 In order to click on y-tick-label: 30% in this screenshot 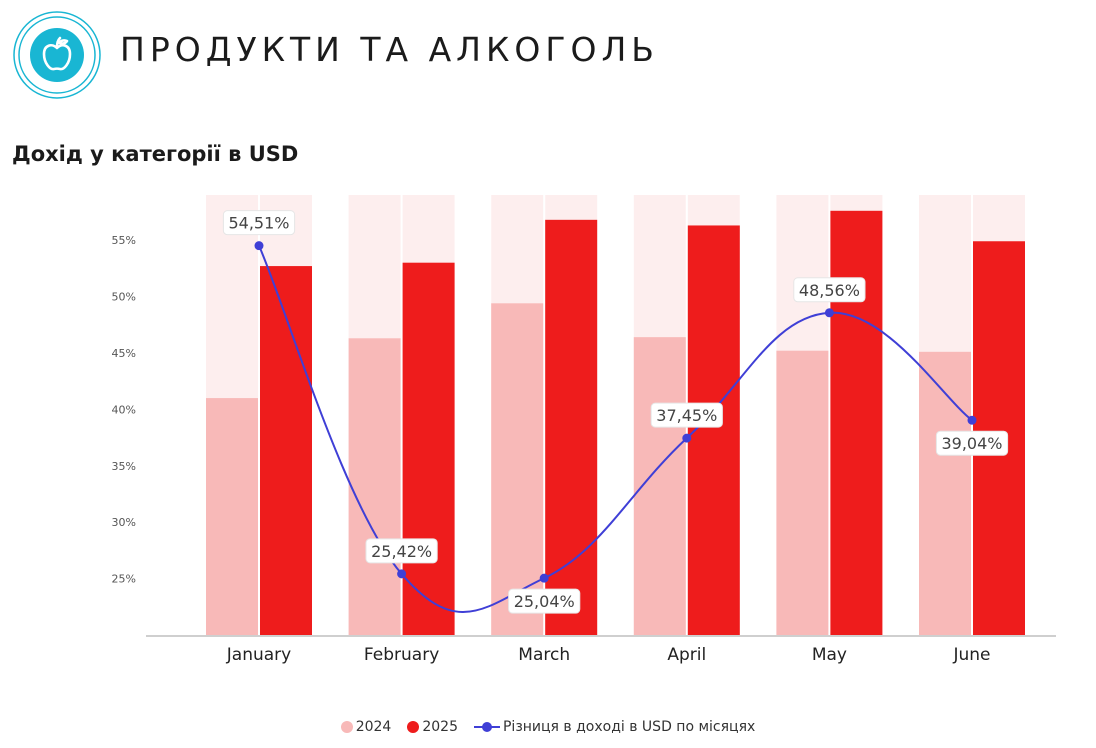, I will do `click(124, 522)`.